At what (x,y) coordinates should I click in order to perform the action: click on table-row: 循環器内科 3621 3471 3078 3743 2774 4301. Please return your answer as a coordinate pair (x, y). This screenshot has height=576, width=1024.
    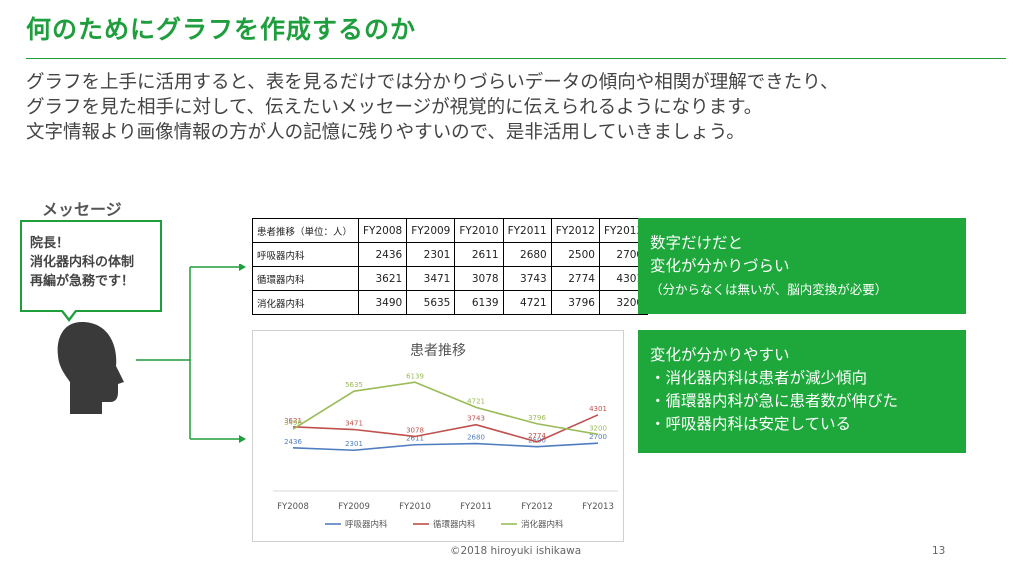
    Looking at the image, I should click on (450, 278).